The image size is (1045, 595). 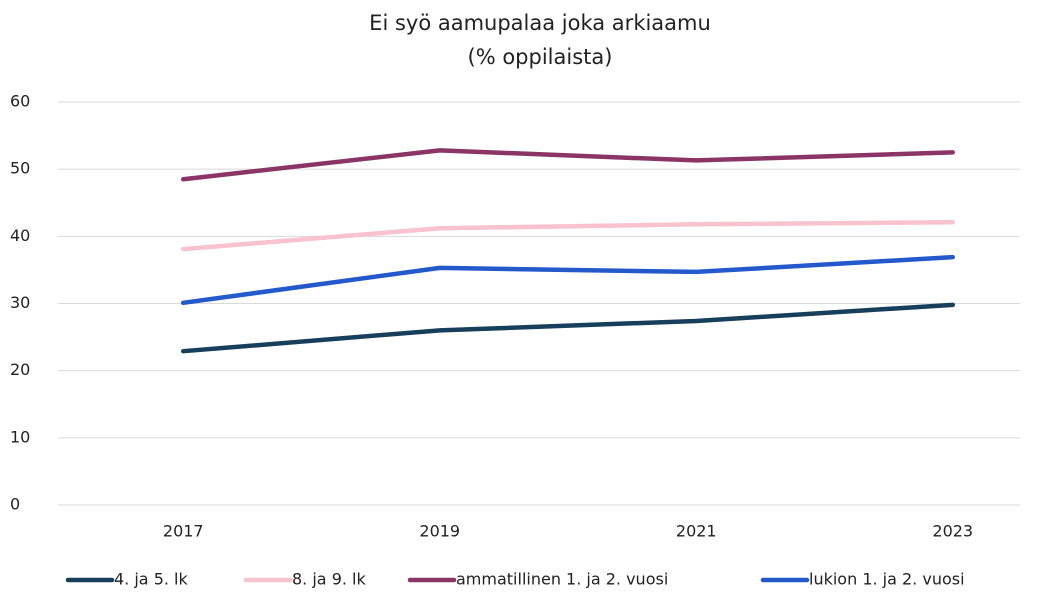 I want to click on y-tick-label: 40, so click(x=20, y=235).